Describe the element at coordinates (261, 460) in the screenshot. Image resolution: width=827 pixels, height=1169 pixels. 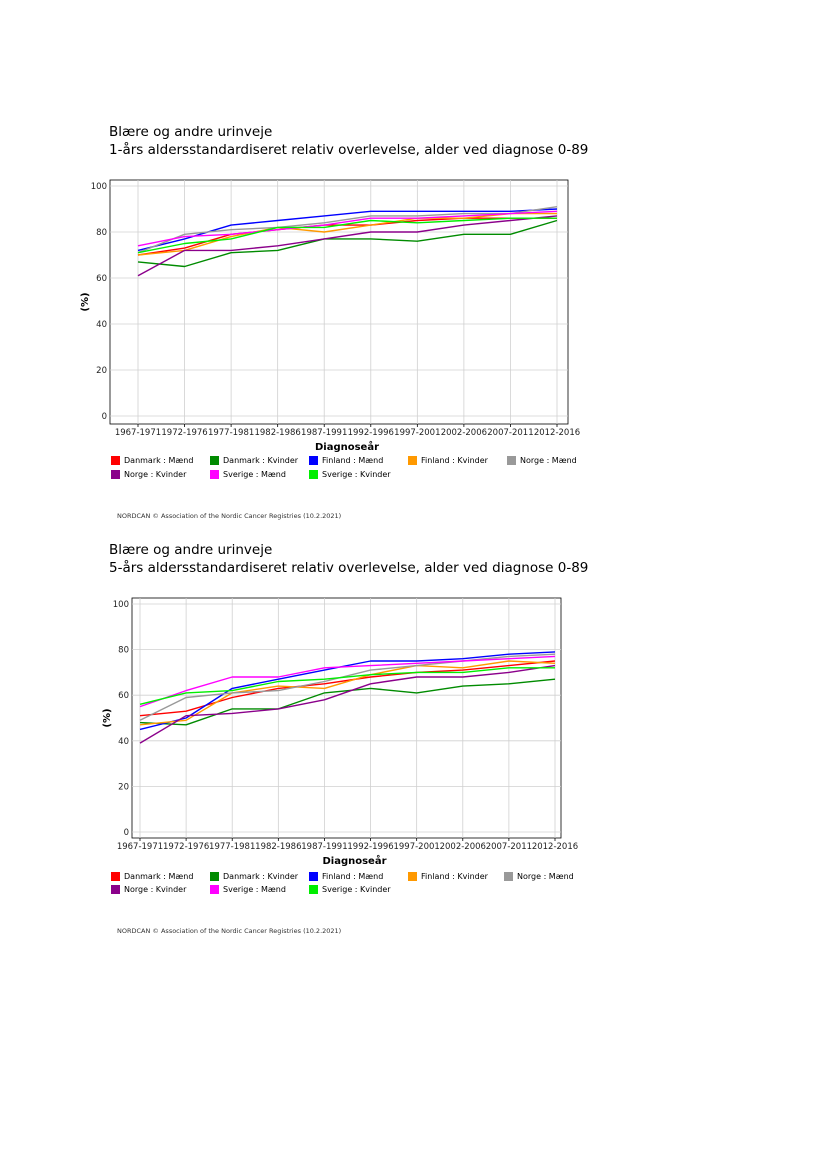
I see `legend-label: Danmark : Kvinder` at that location.